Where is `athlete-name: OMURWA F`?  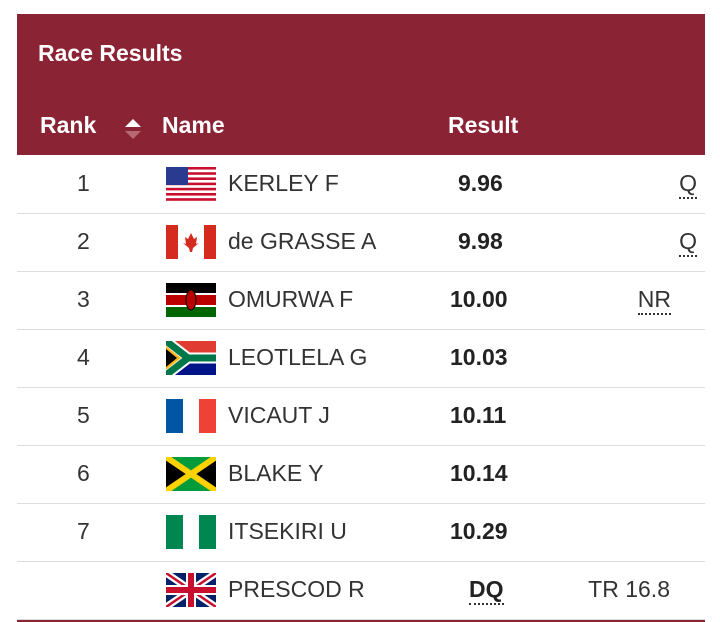
athlete-name: OMURWA F is located at coordinates (291, 299).